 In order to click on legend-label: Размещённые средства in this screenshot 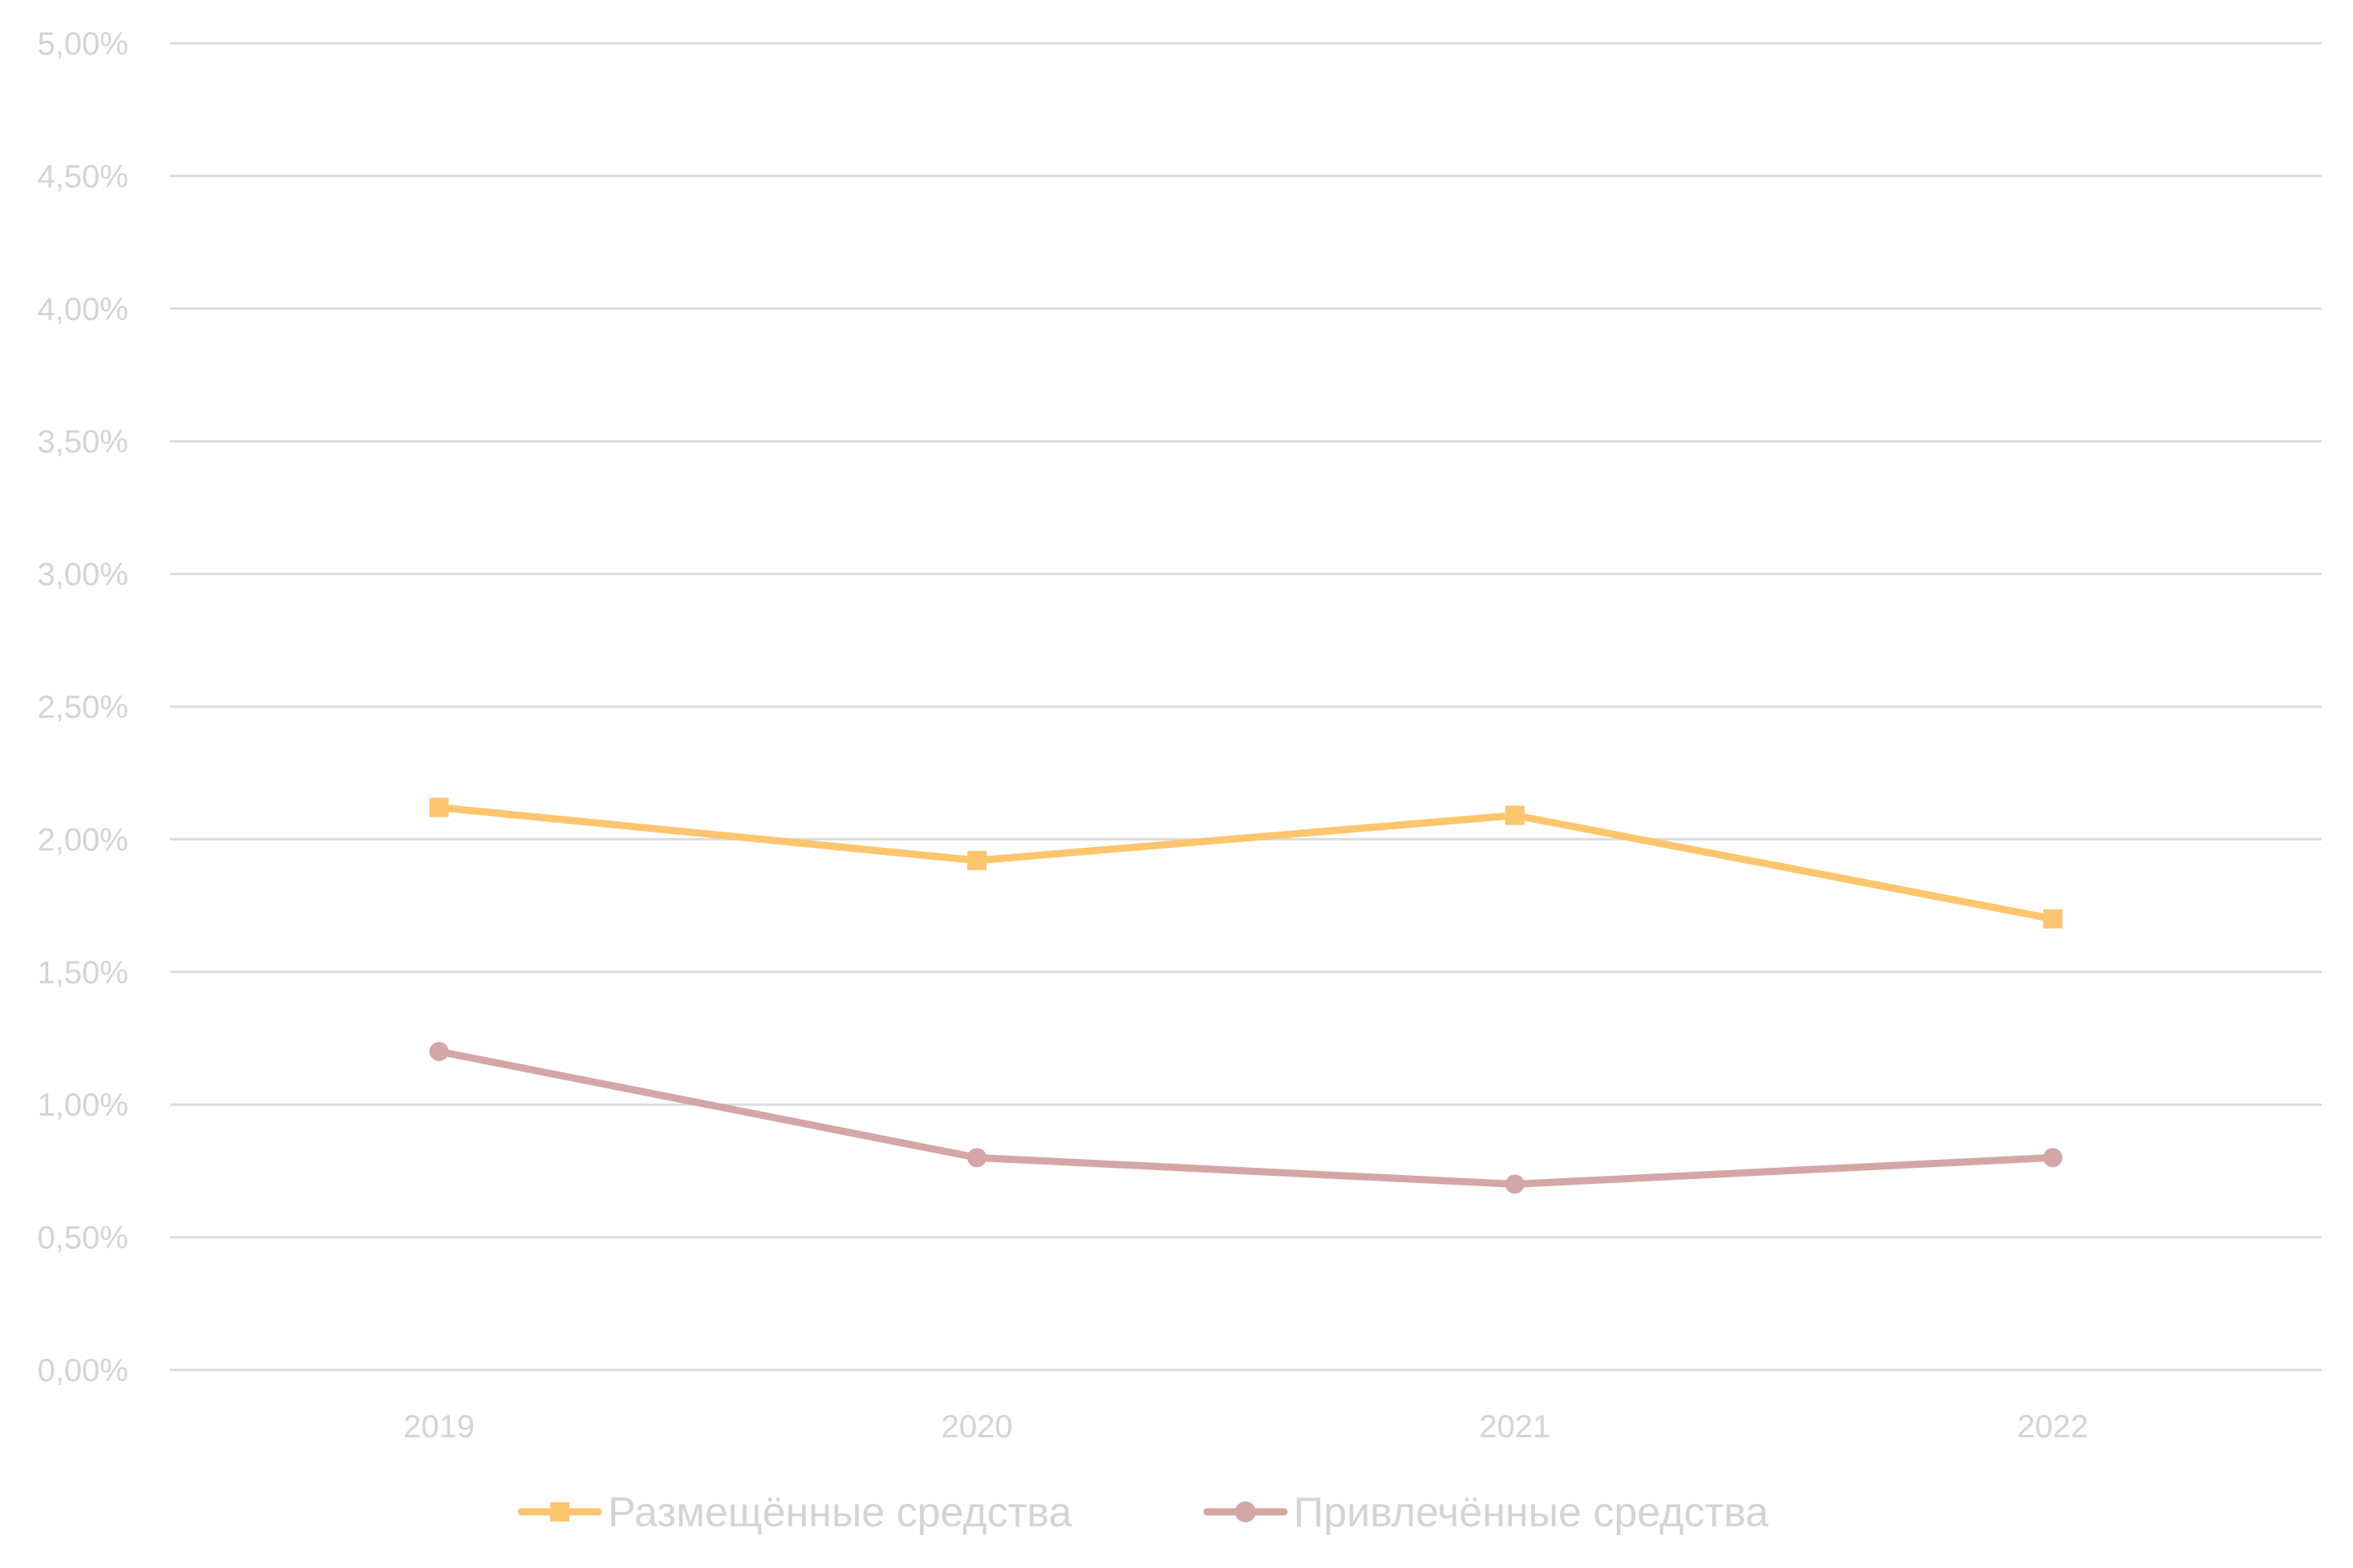, I will do `click(840, 1512)`.